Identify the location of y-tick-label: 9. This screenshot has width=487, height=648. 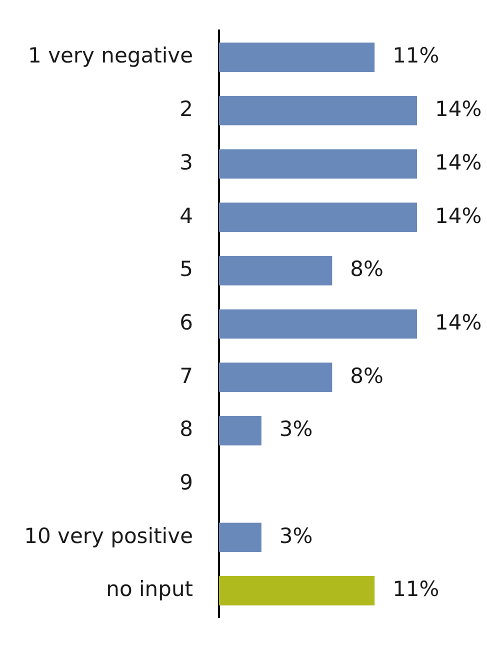
(186, 482).